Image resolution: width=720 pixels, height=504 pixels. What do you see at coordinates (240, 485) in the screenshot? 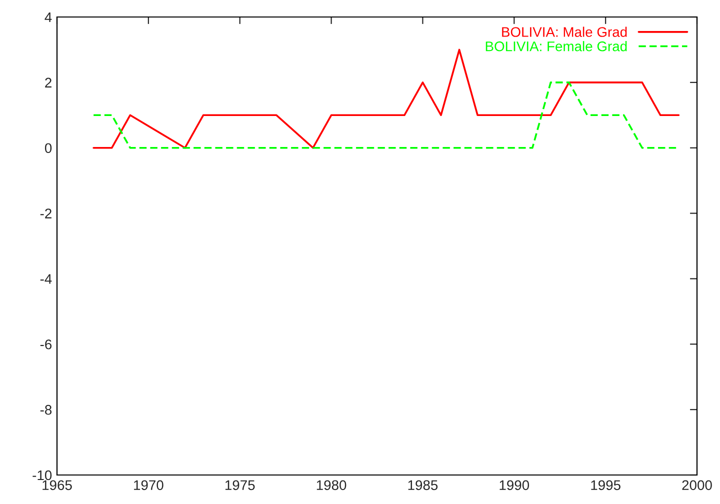
I see `x-tick-label: 1975` at bounding box center [240, 485].